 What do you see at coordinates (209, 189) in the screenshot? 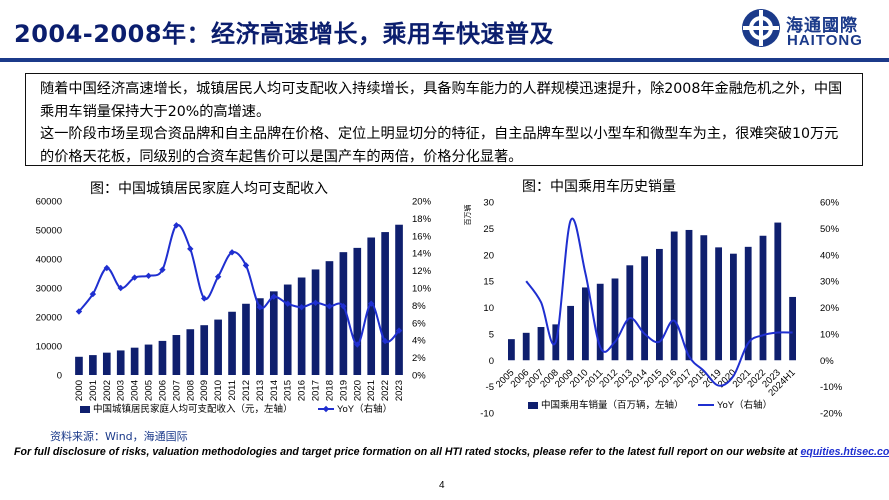
I see `chart1-title: 图：中国城镇居民家庭人均可支配收入` at bounding box center [209, 189].